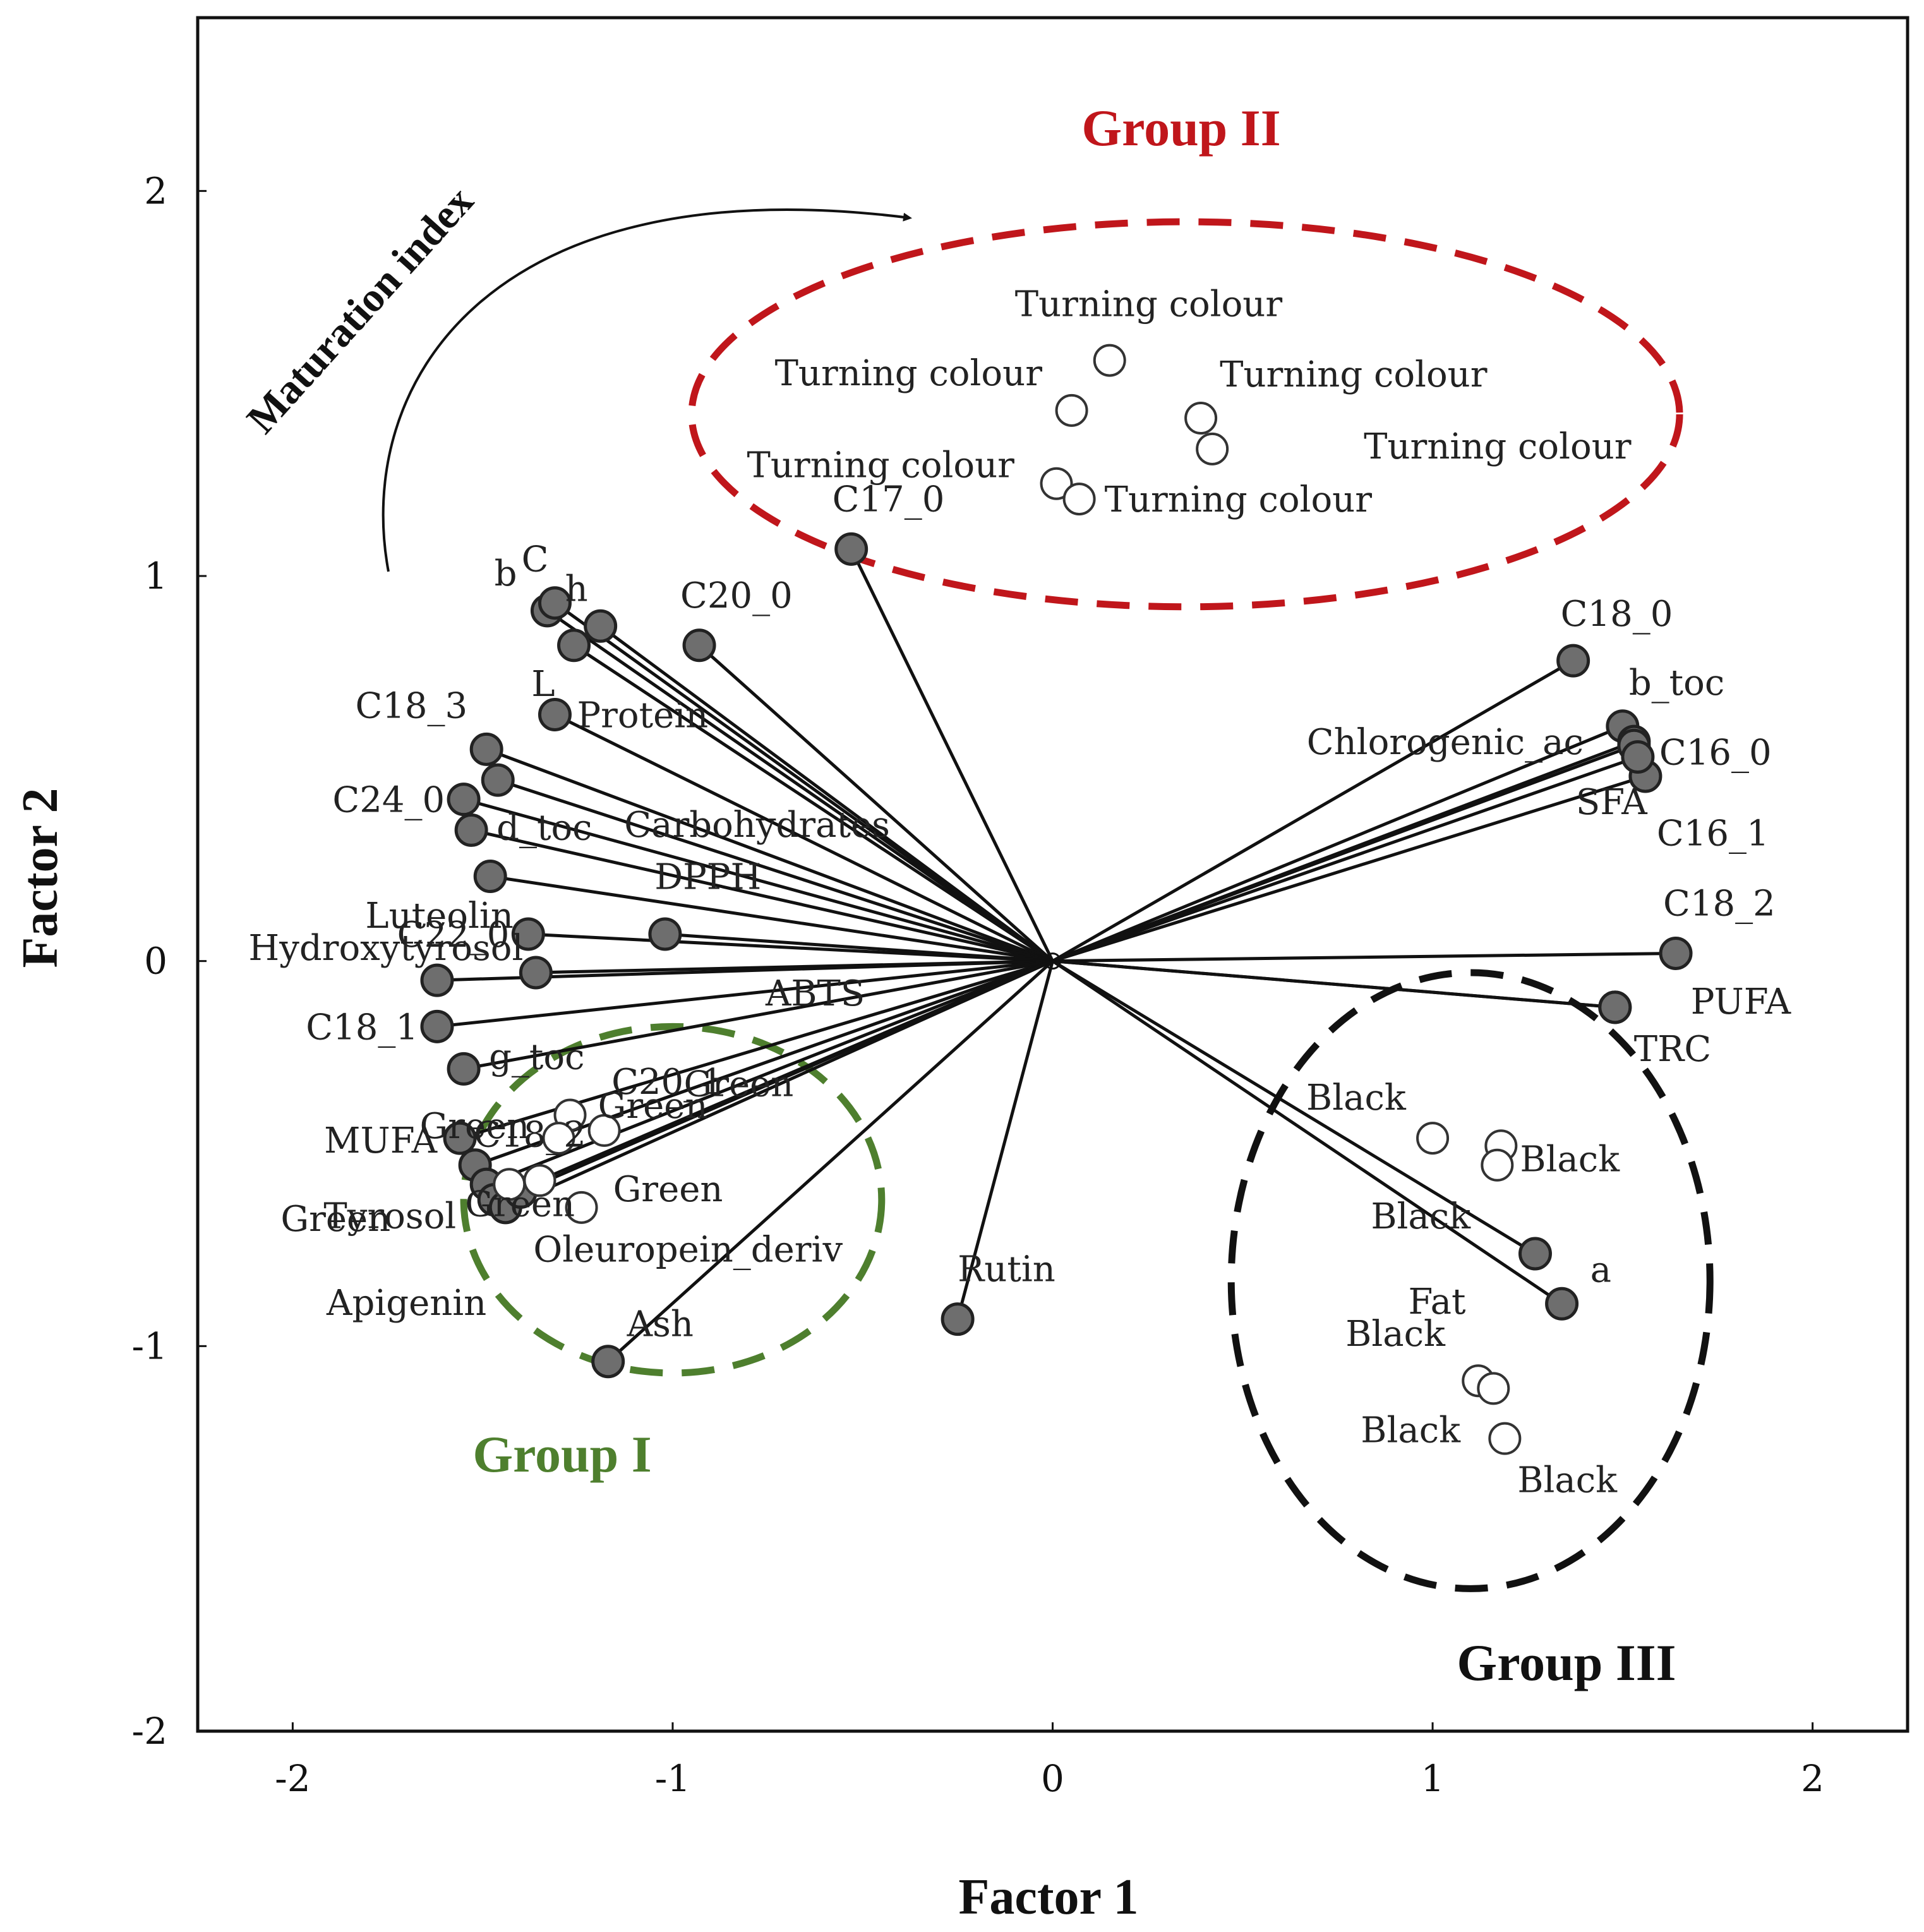 The height and width of the screenshot is (1932, 1924). I want to click on variable-label: a, so click(1600, 1269).